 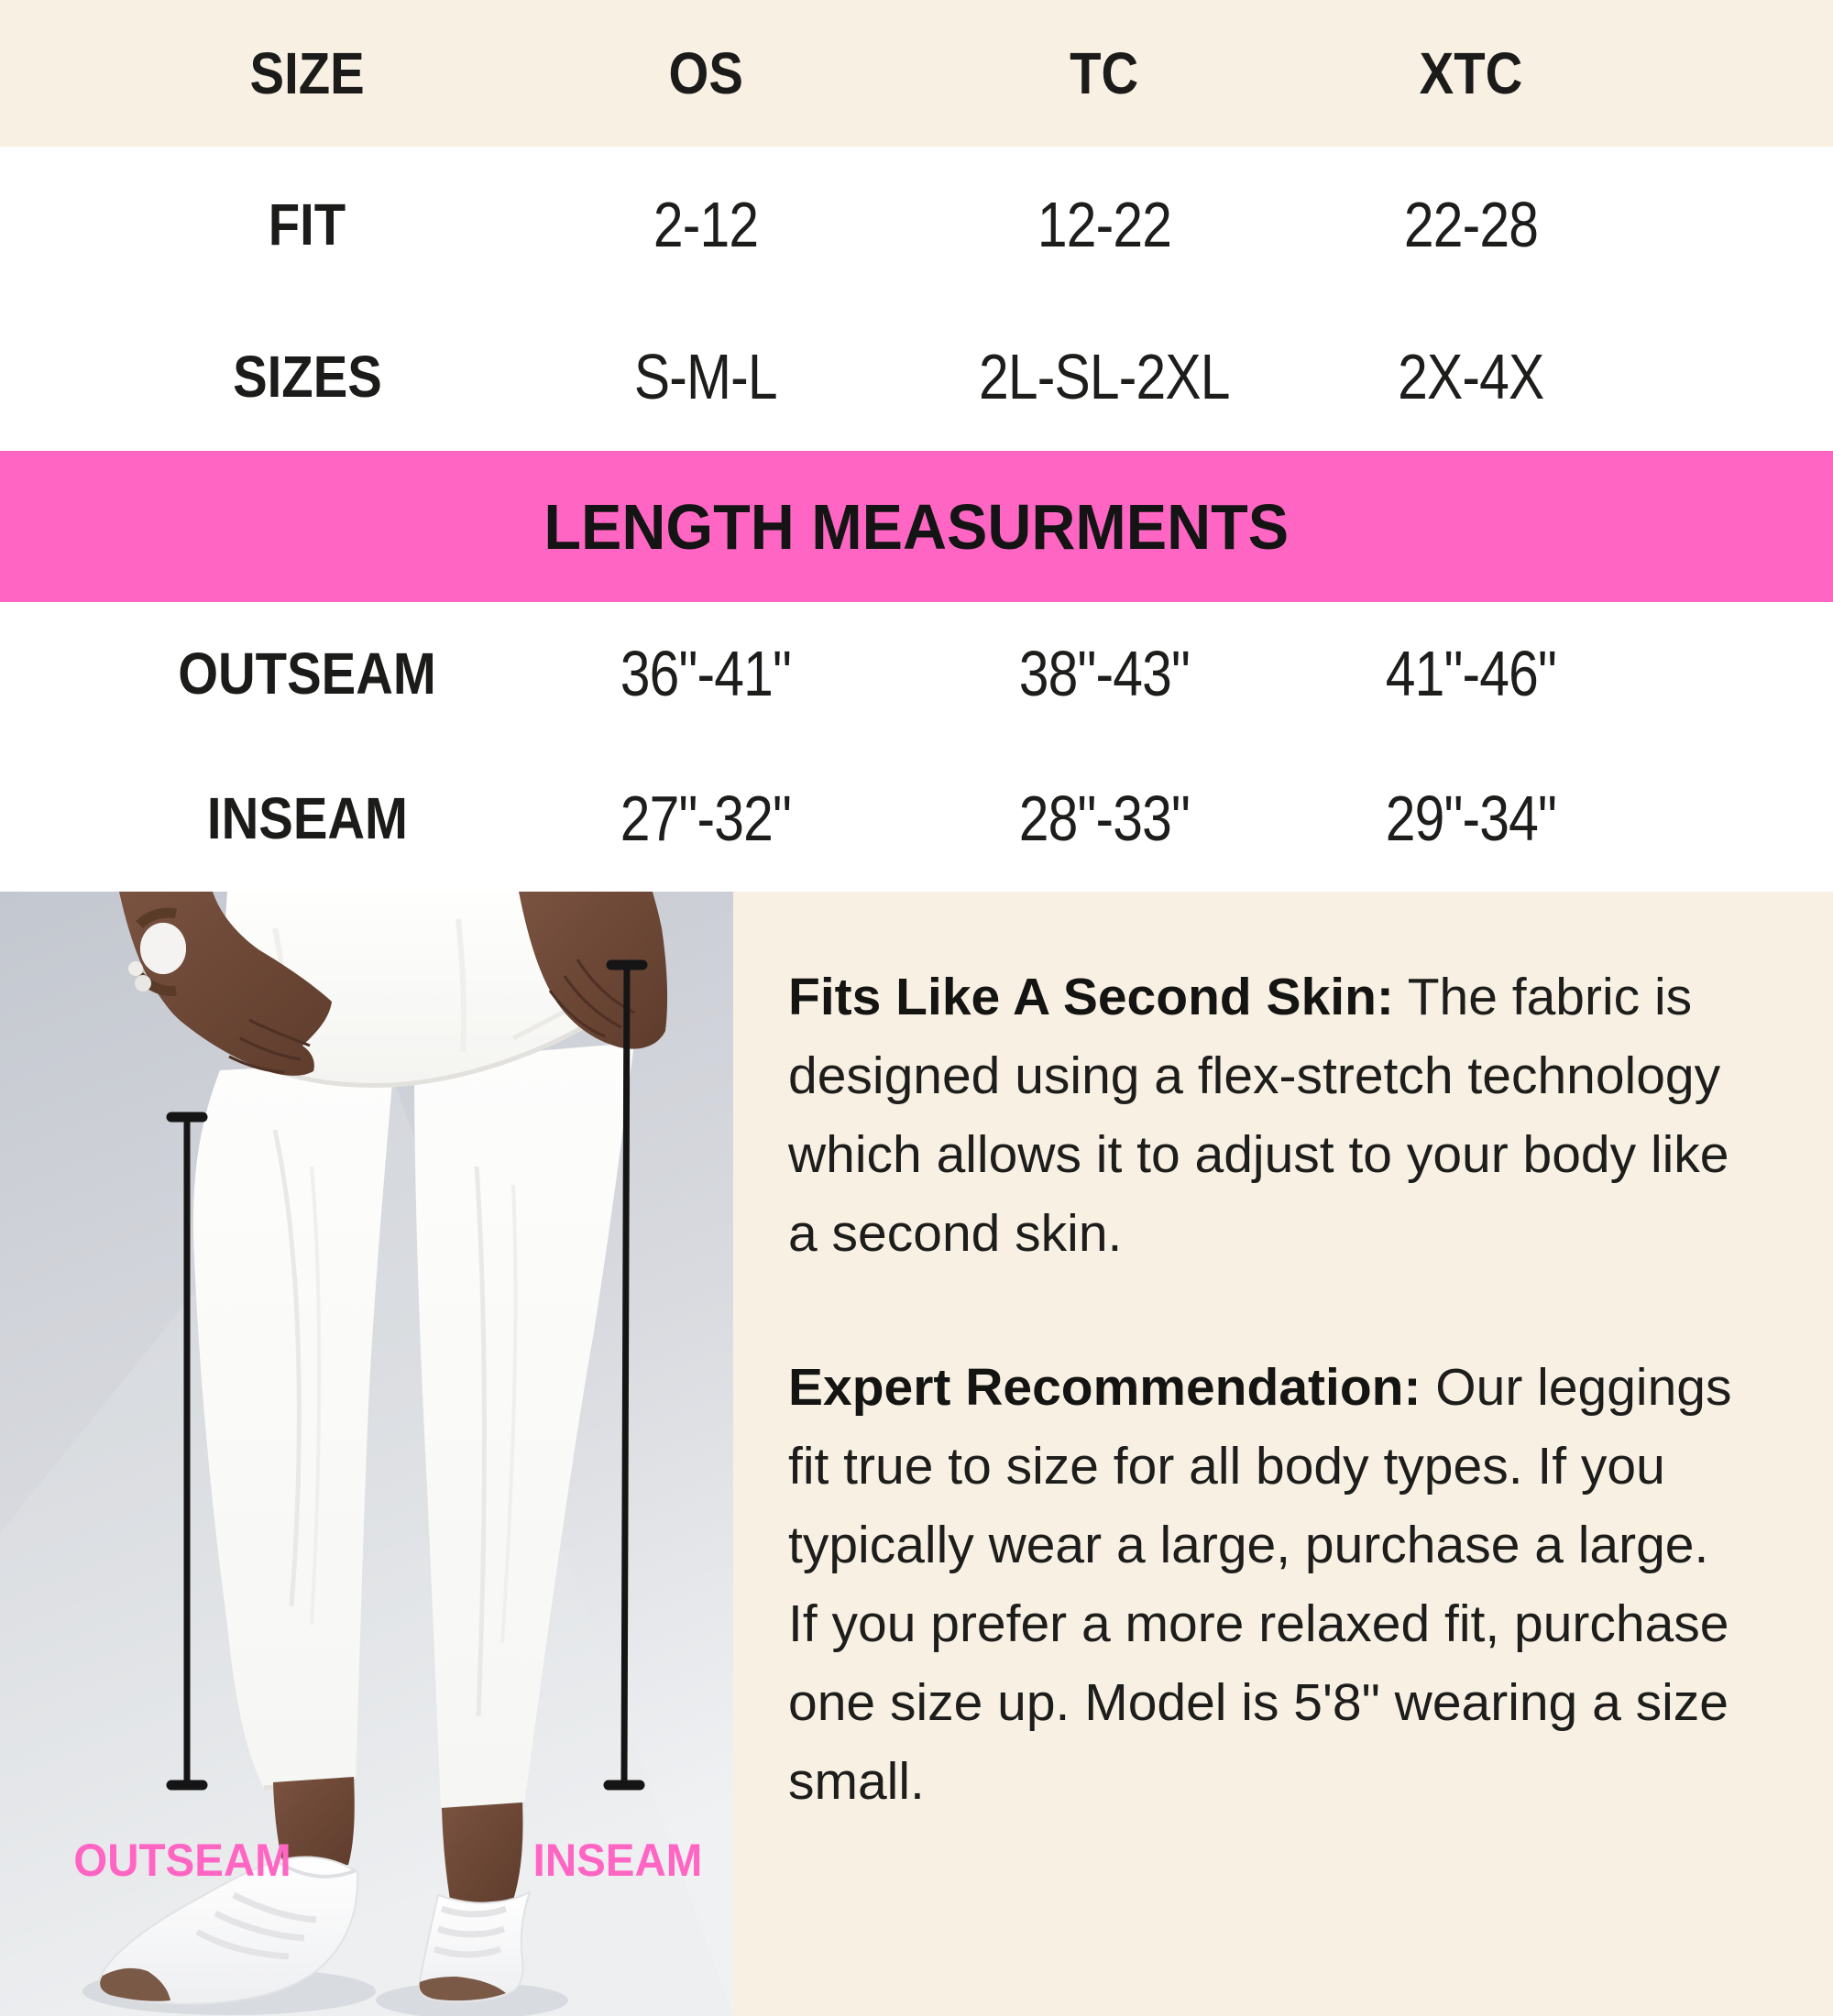 I want to click on right-arm-hand, so click(x=593, y=970).